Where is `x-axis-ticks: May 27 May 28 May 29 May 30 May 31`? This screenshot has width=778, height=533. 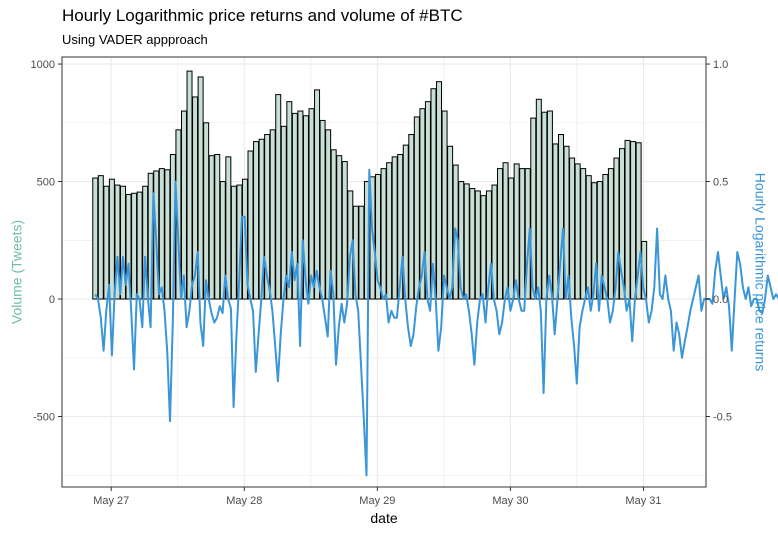
x-axis-ticks: May 27 May 28 May 29 May 30 May 31 is located at coordinates (377, 497).